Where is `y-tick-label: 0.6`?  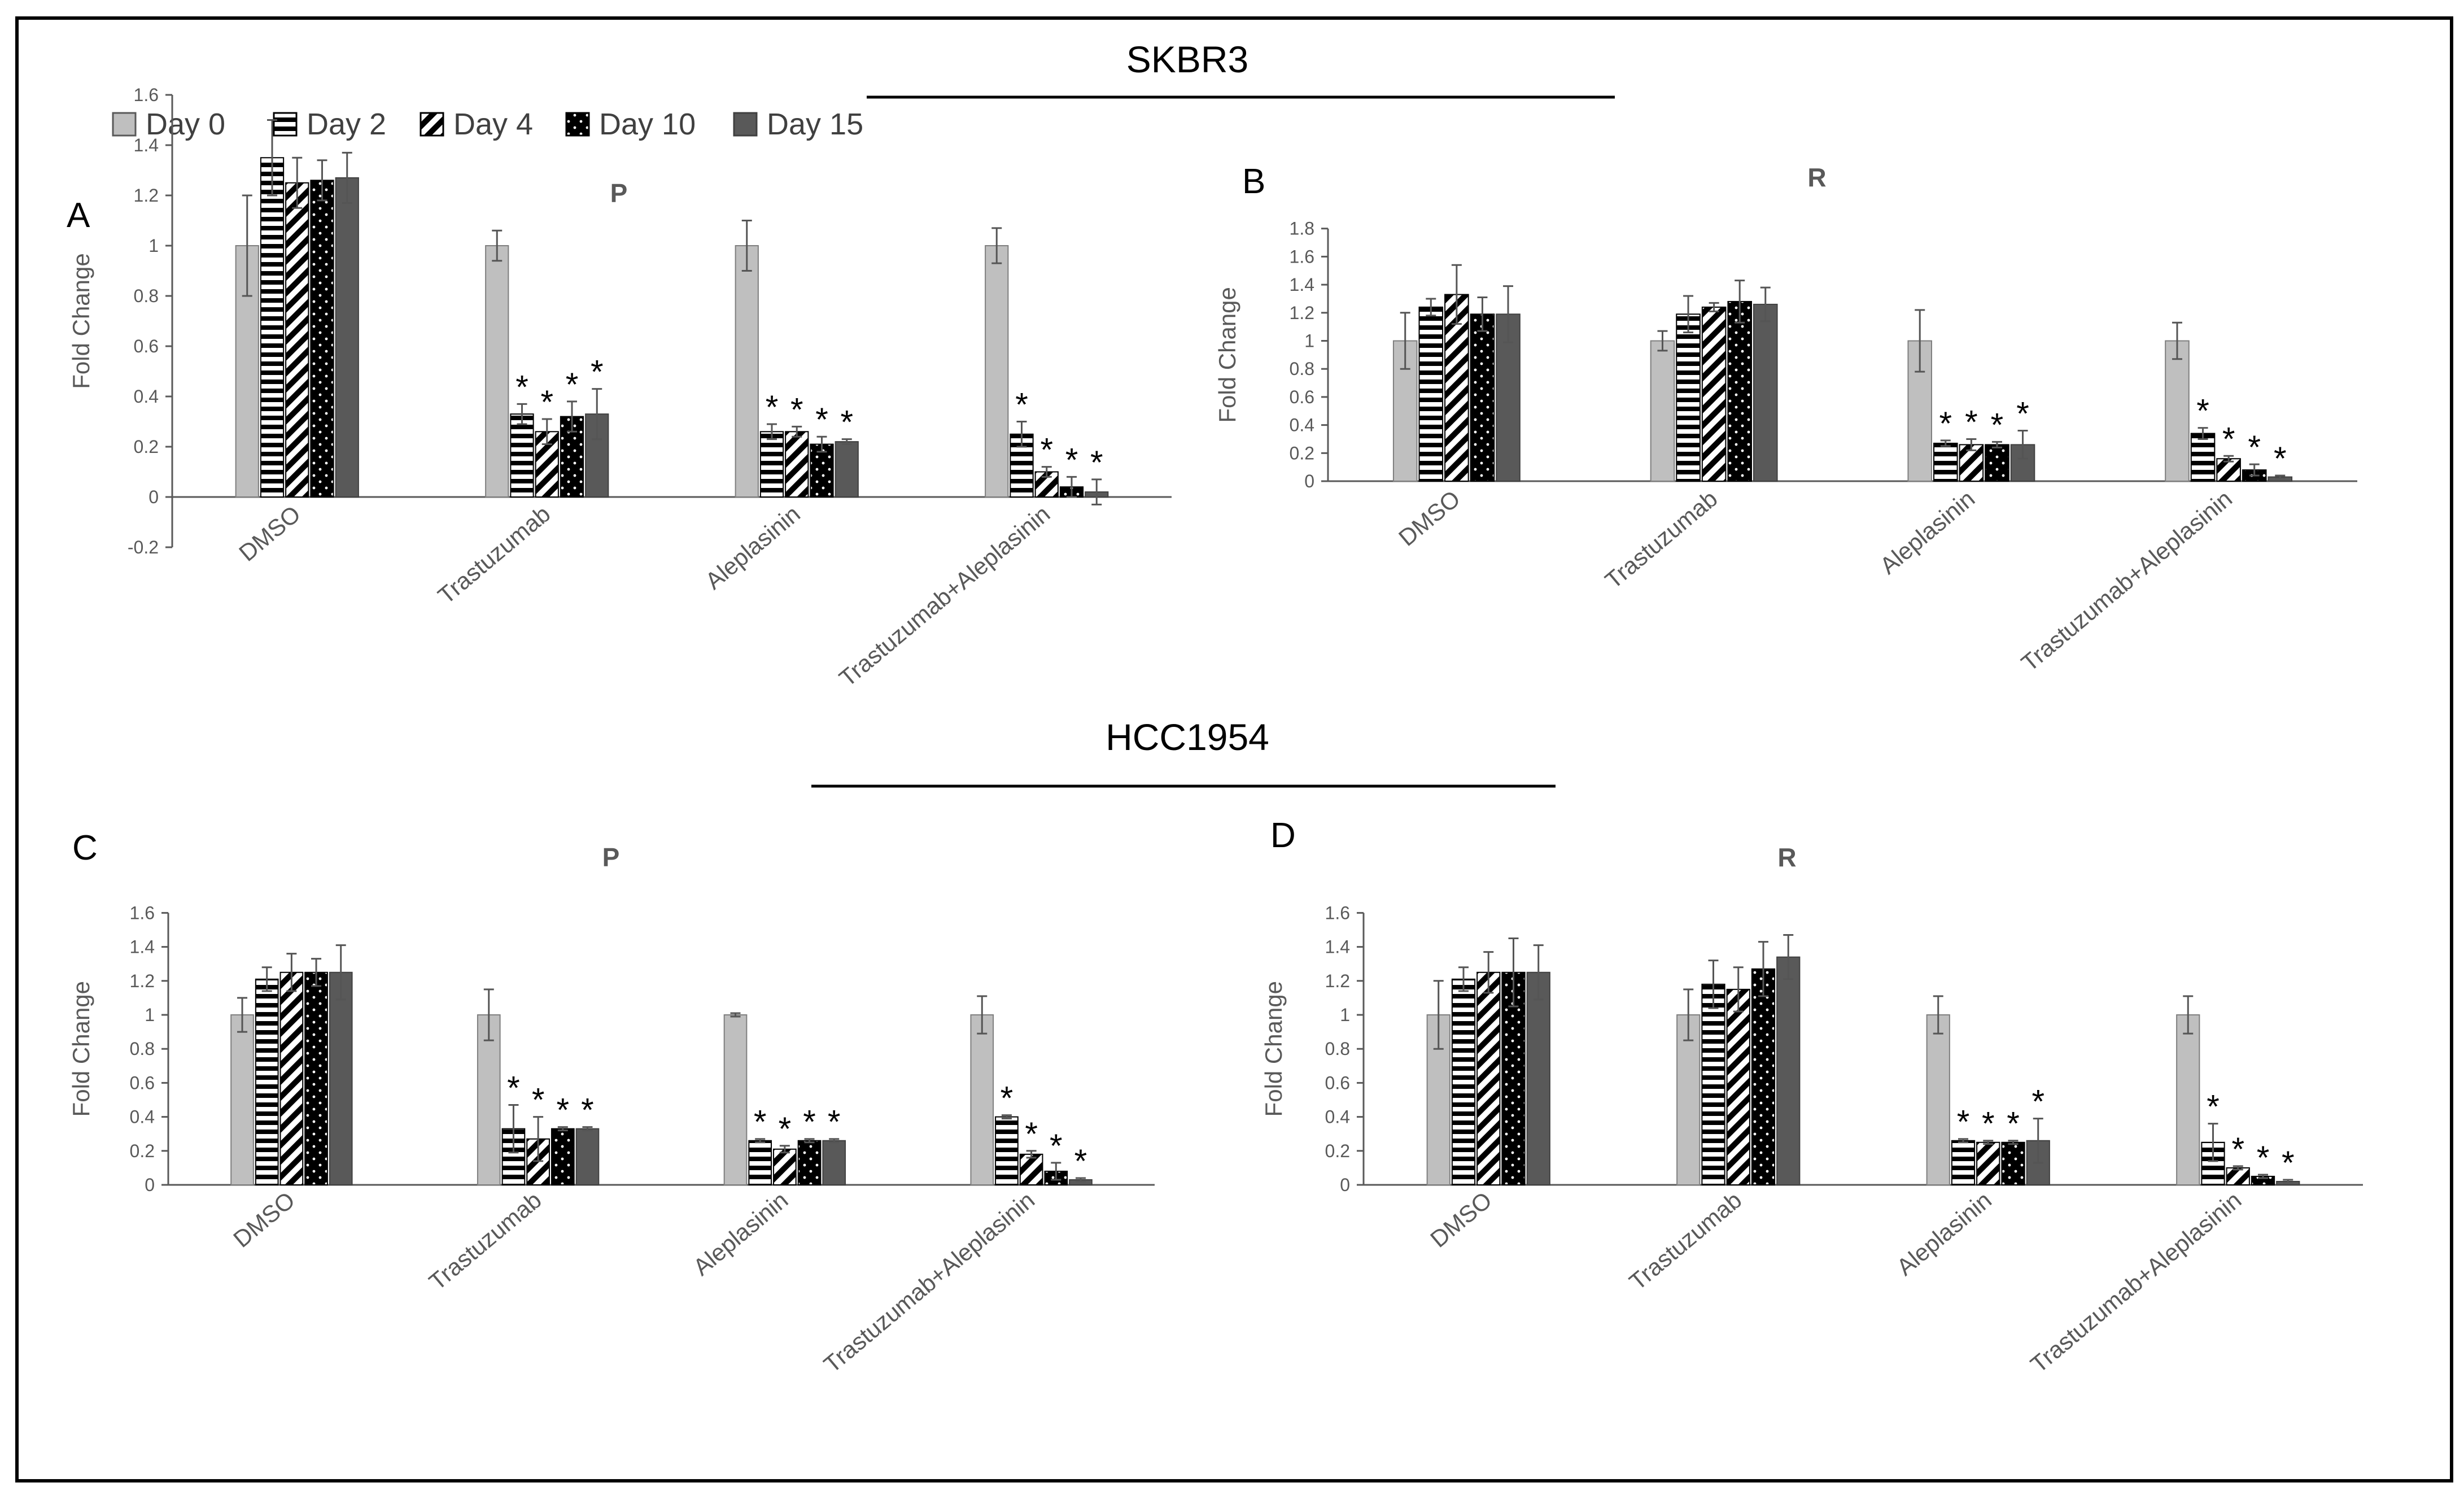
y-tick-label: 0.6 is located at coordinates (1338, 1082).